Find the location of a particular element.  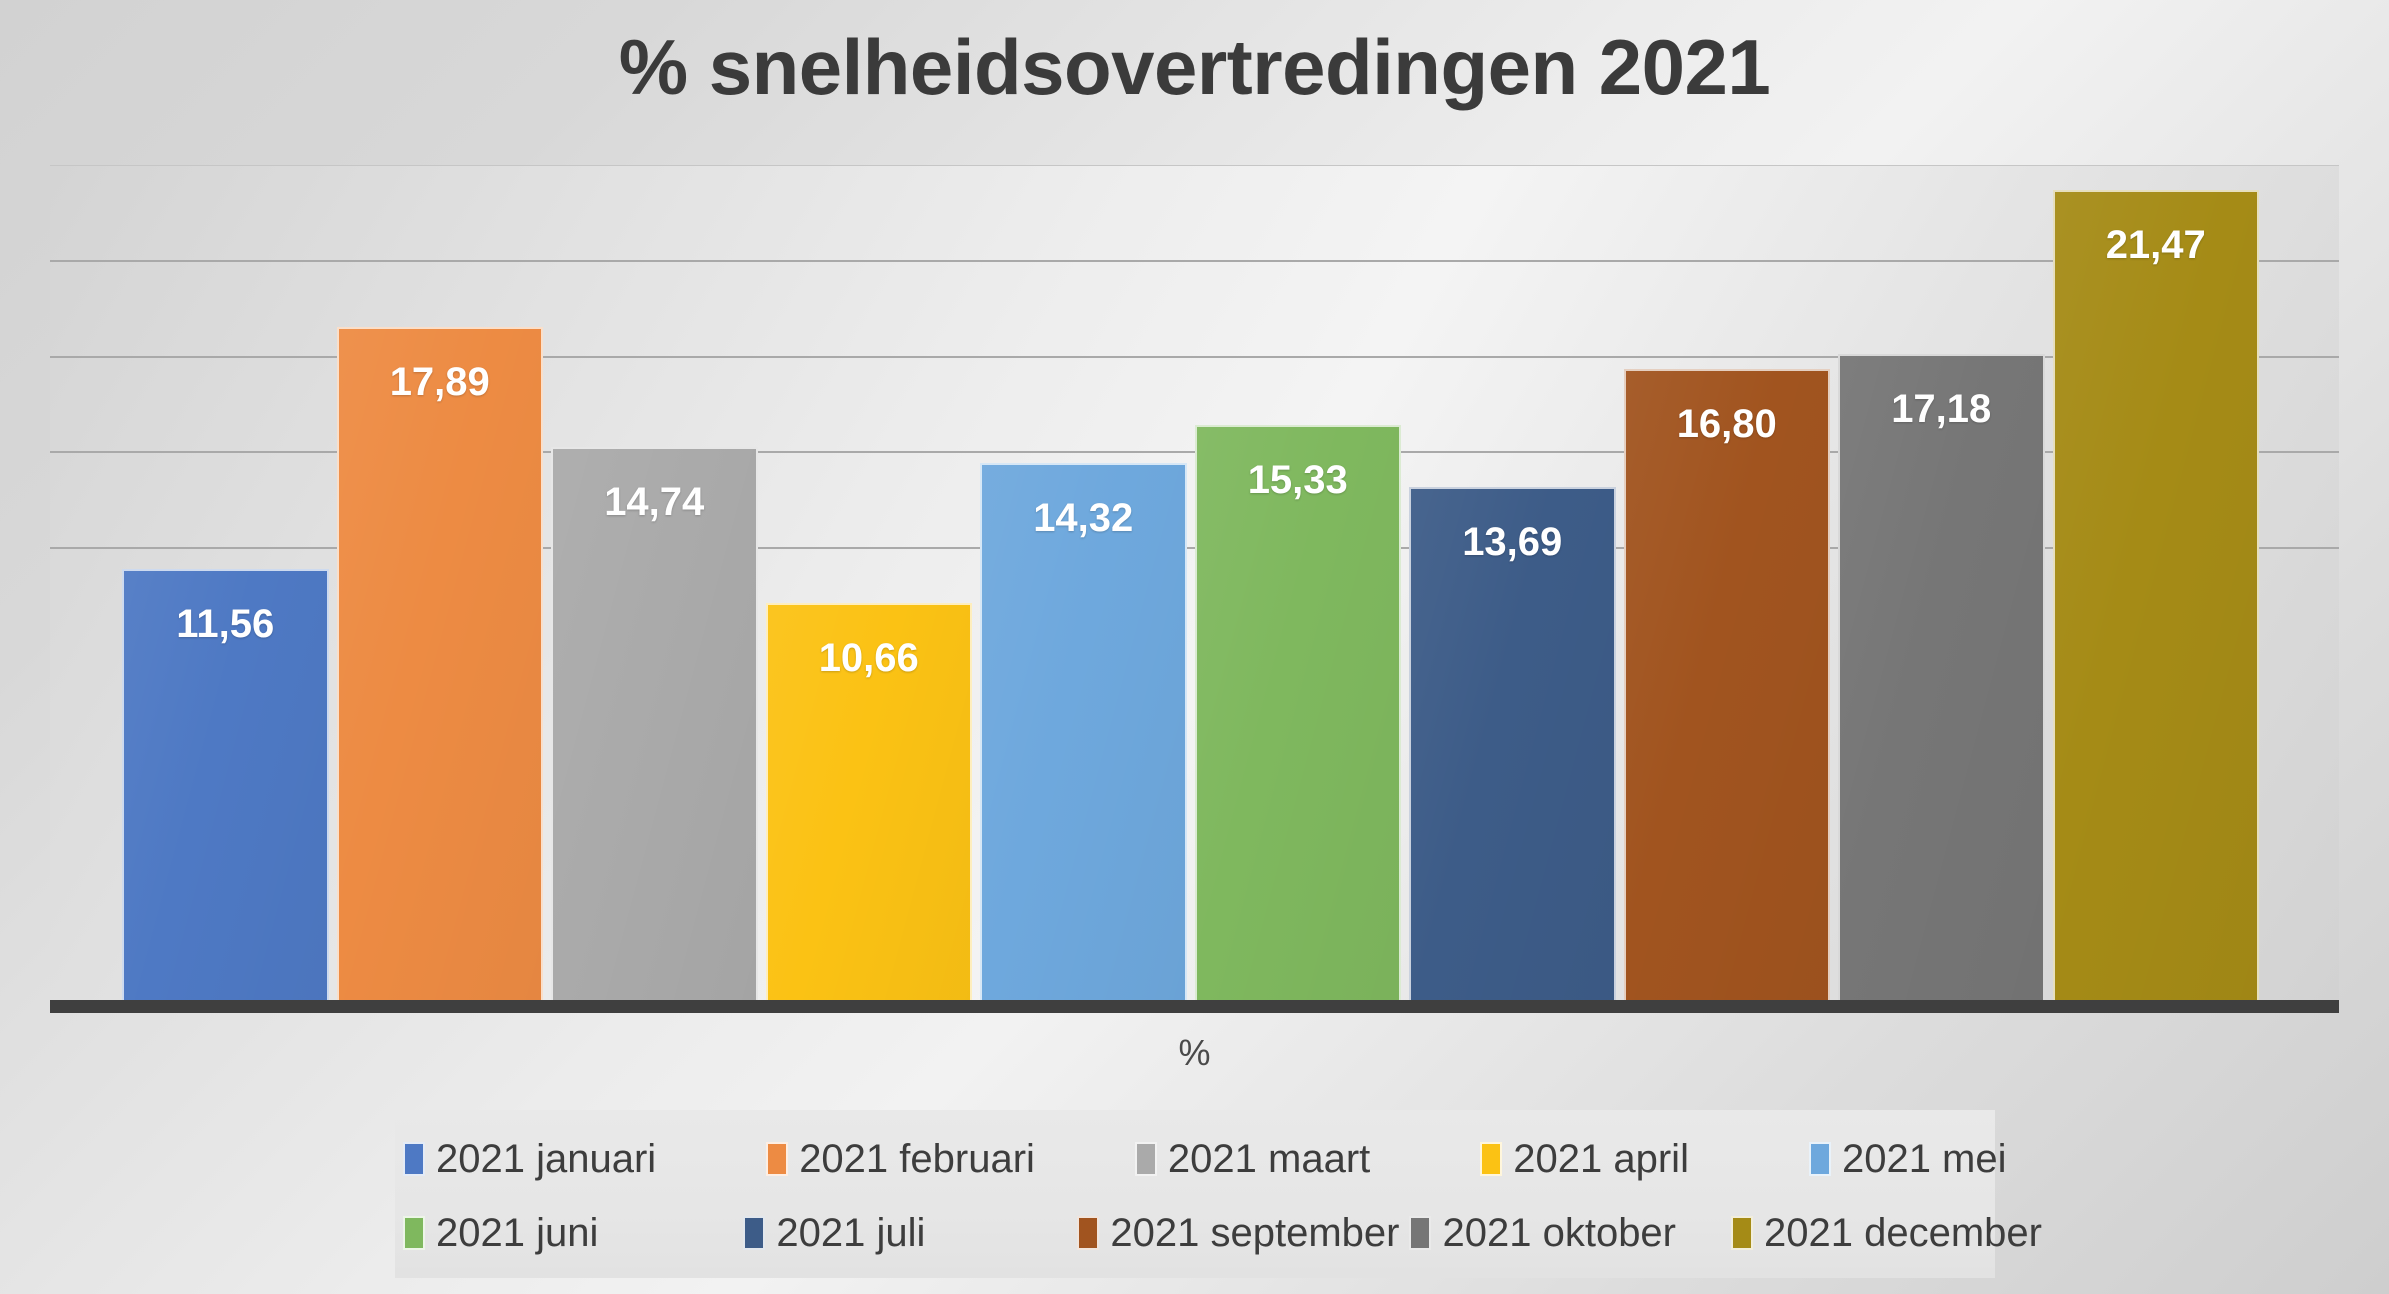

bar-value-label: 15,33 is located at coordinates (1297, 479).